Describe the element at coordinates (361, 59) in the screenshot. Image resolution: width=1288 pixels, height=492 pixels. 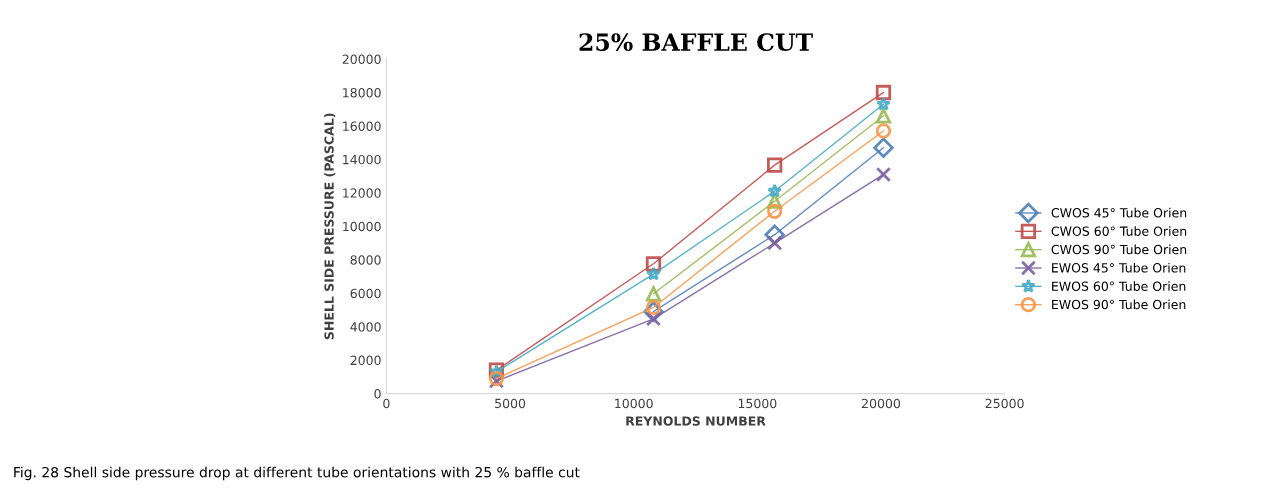
I see `y-tick-label: 20000` at that location.